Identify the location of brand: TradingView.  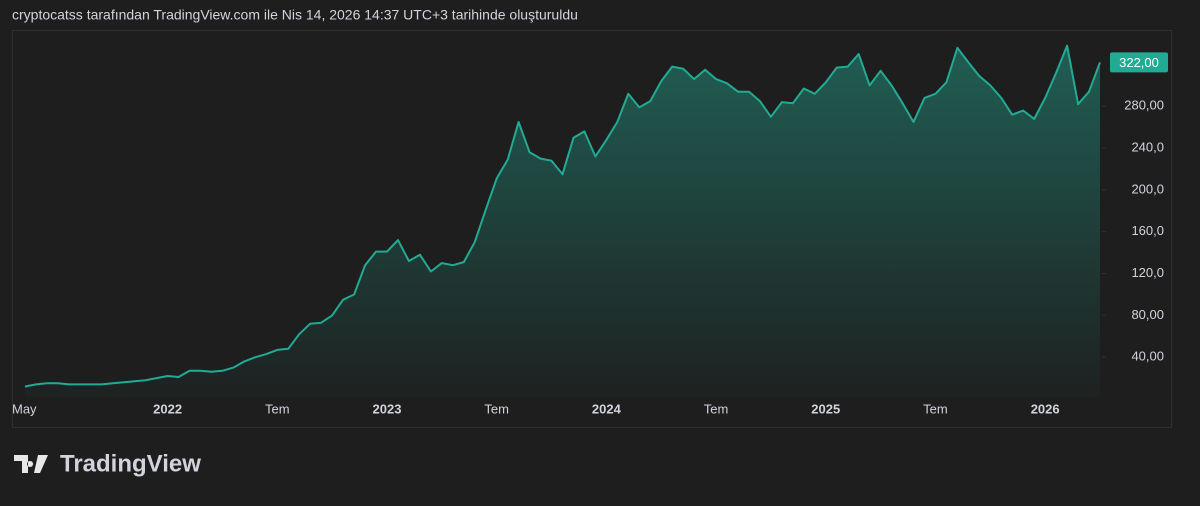
(130, 463).